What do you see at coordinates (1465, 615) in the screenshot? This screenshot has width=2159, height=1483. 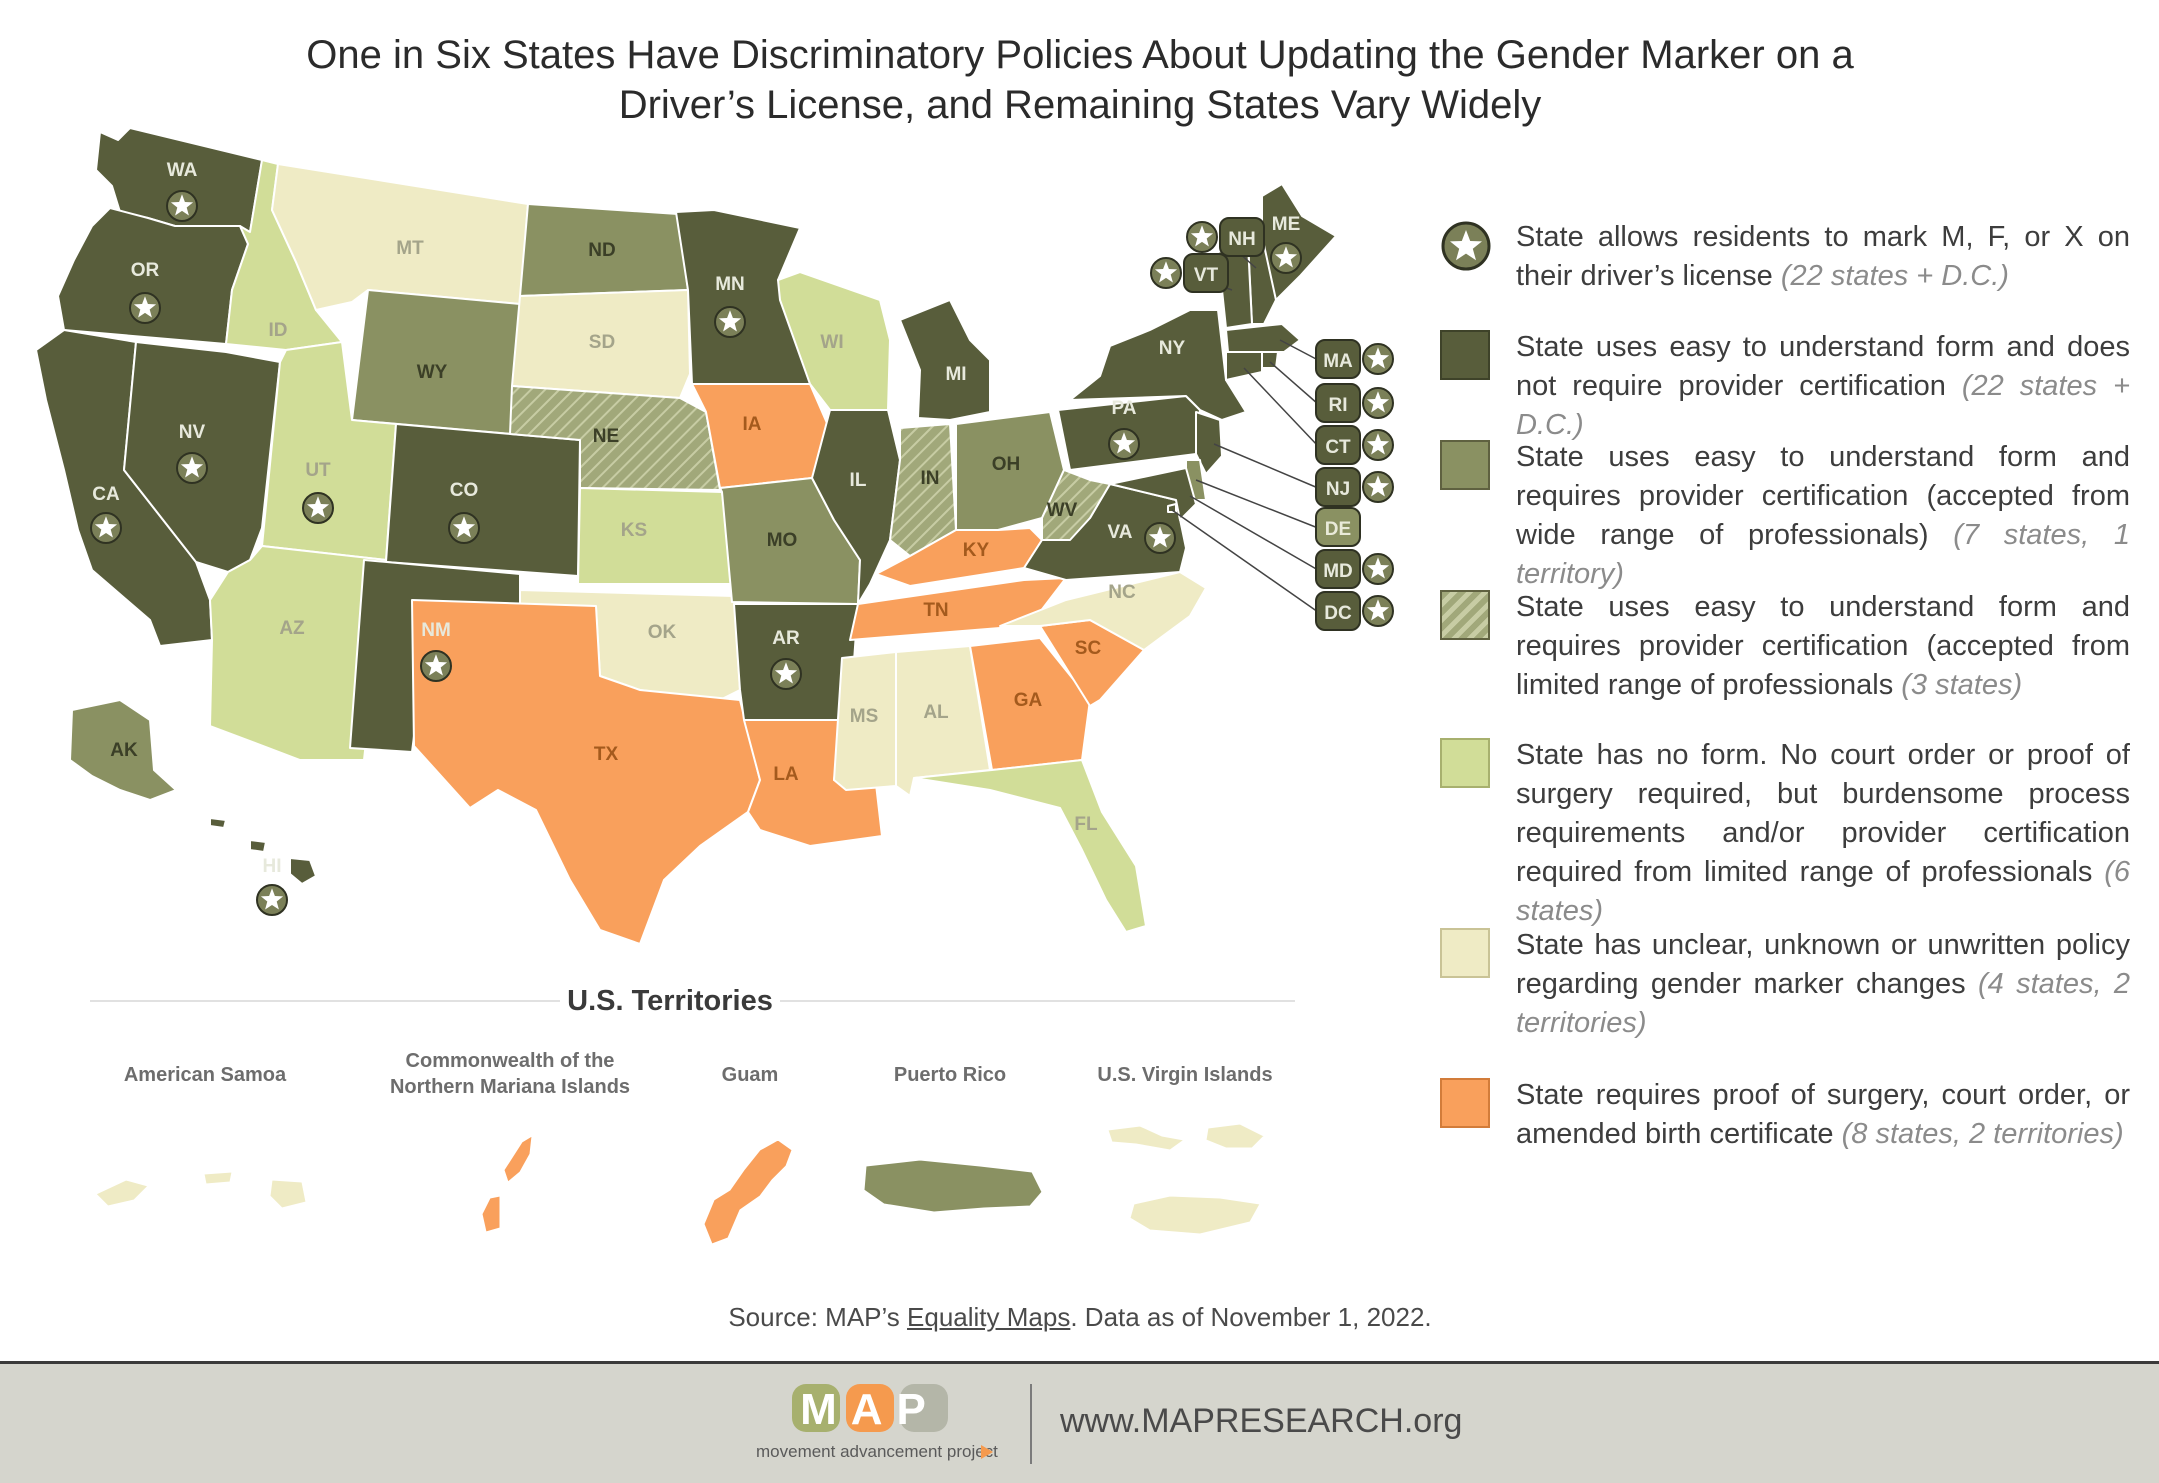 I see `legend-swatch-hatch` at bounding box center [1465, 615].